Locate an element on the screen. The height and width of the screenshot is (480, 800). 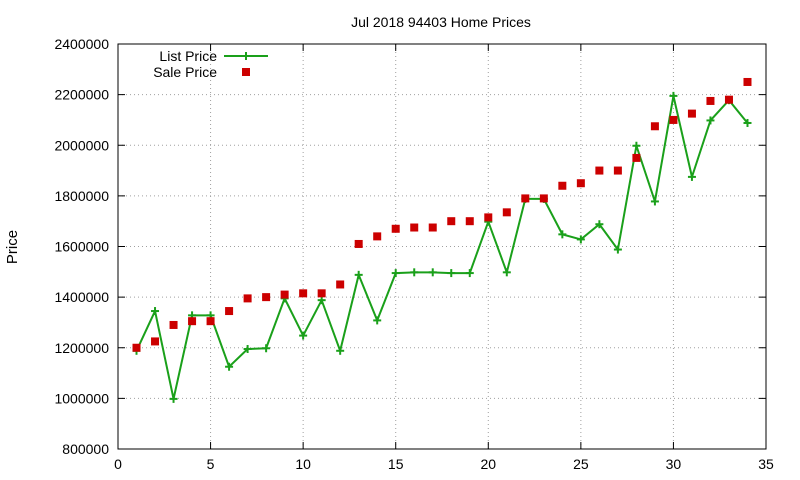
chart-title: Jul 2018 94403 Home Prices is located at coordinates (441, 22).